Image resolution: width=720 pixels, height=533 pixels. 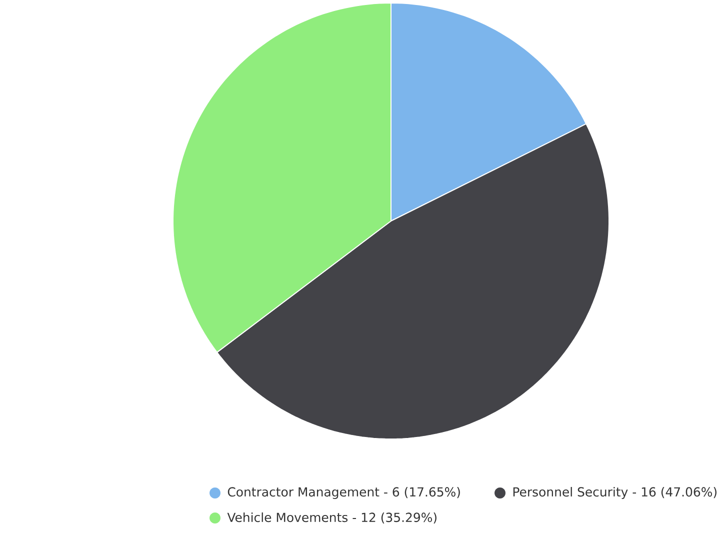 I want to click on legend-label: Contractor Management - 6 (17.65%), so click(x=344, y=493).